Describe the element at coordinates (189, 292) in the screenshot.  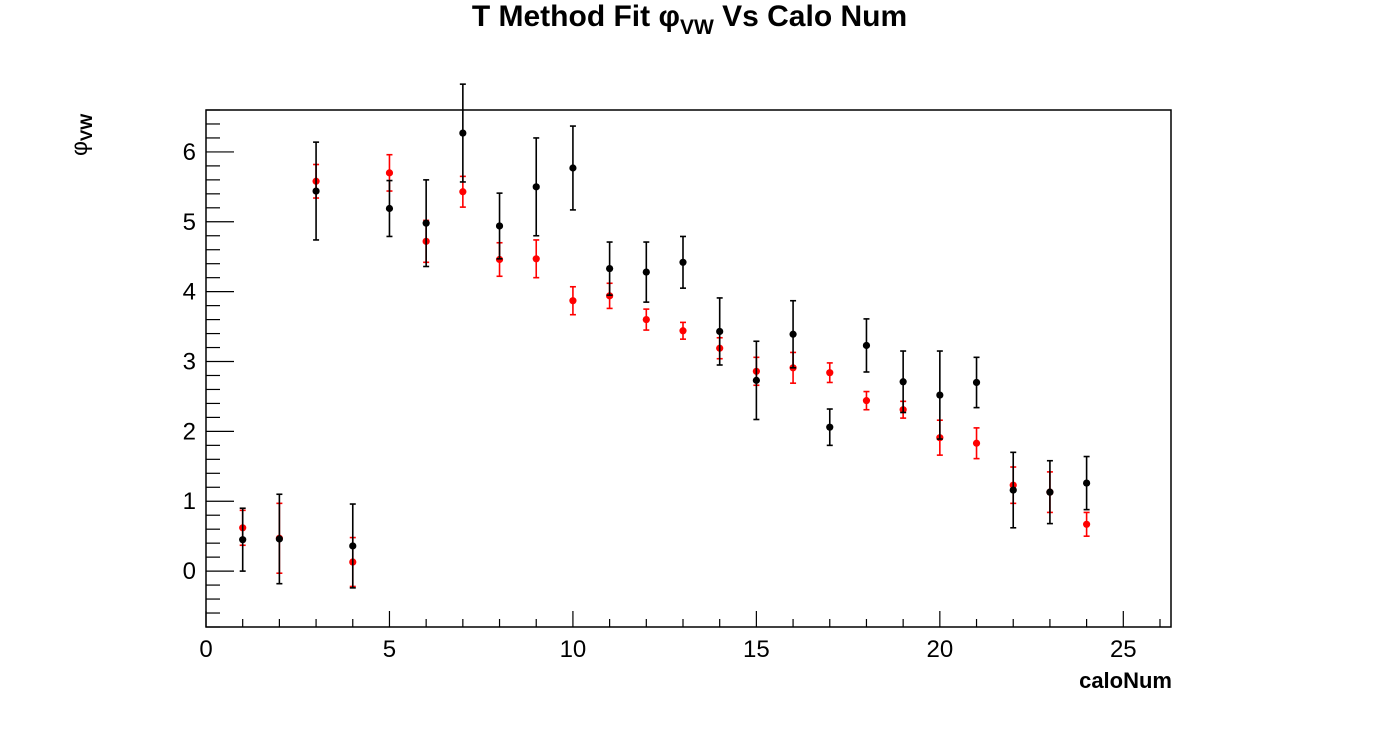
I see `y-tick-label: 4` at that location.